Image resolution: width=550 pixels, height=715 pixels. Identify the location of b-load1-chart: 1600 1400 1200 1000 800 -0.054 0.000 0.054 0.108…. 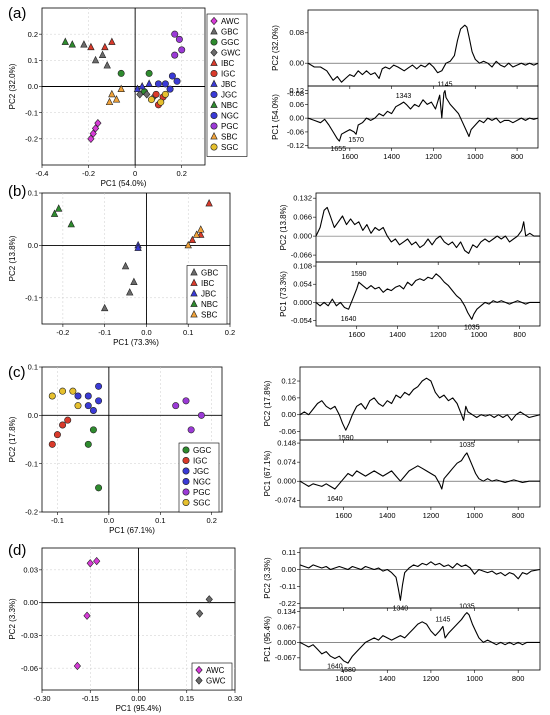
(410, 300).